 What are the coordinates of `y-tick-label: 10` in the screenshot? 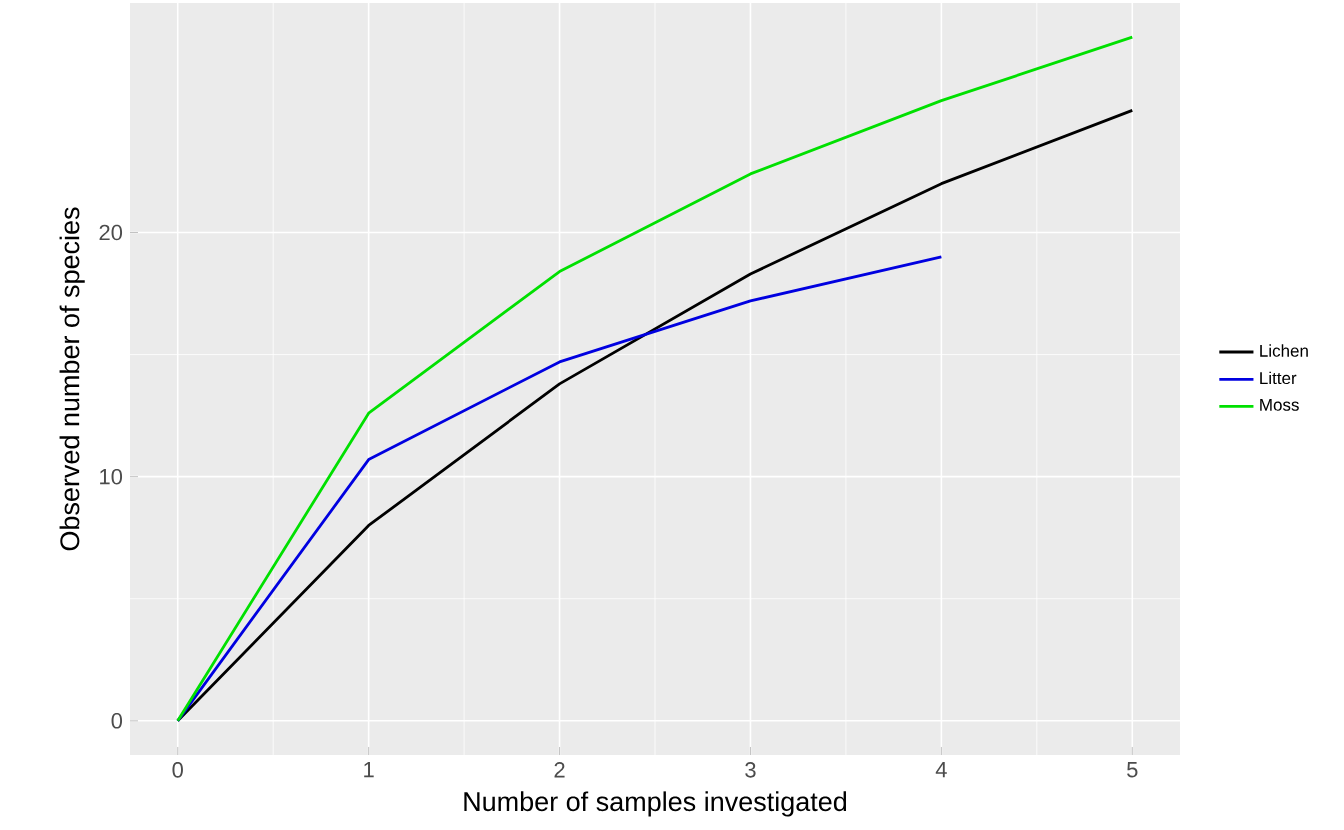 It's located at (111, 476).